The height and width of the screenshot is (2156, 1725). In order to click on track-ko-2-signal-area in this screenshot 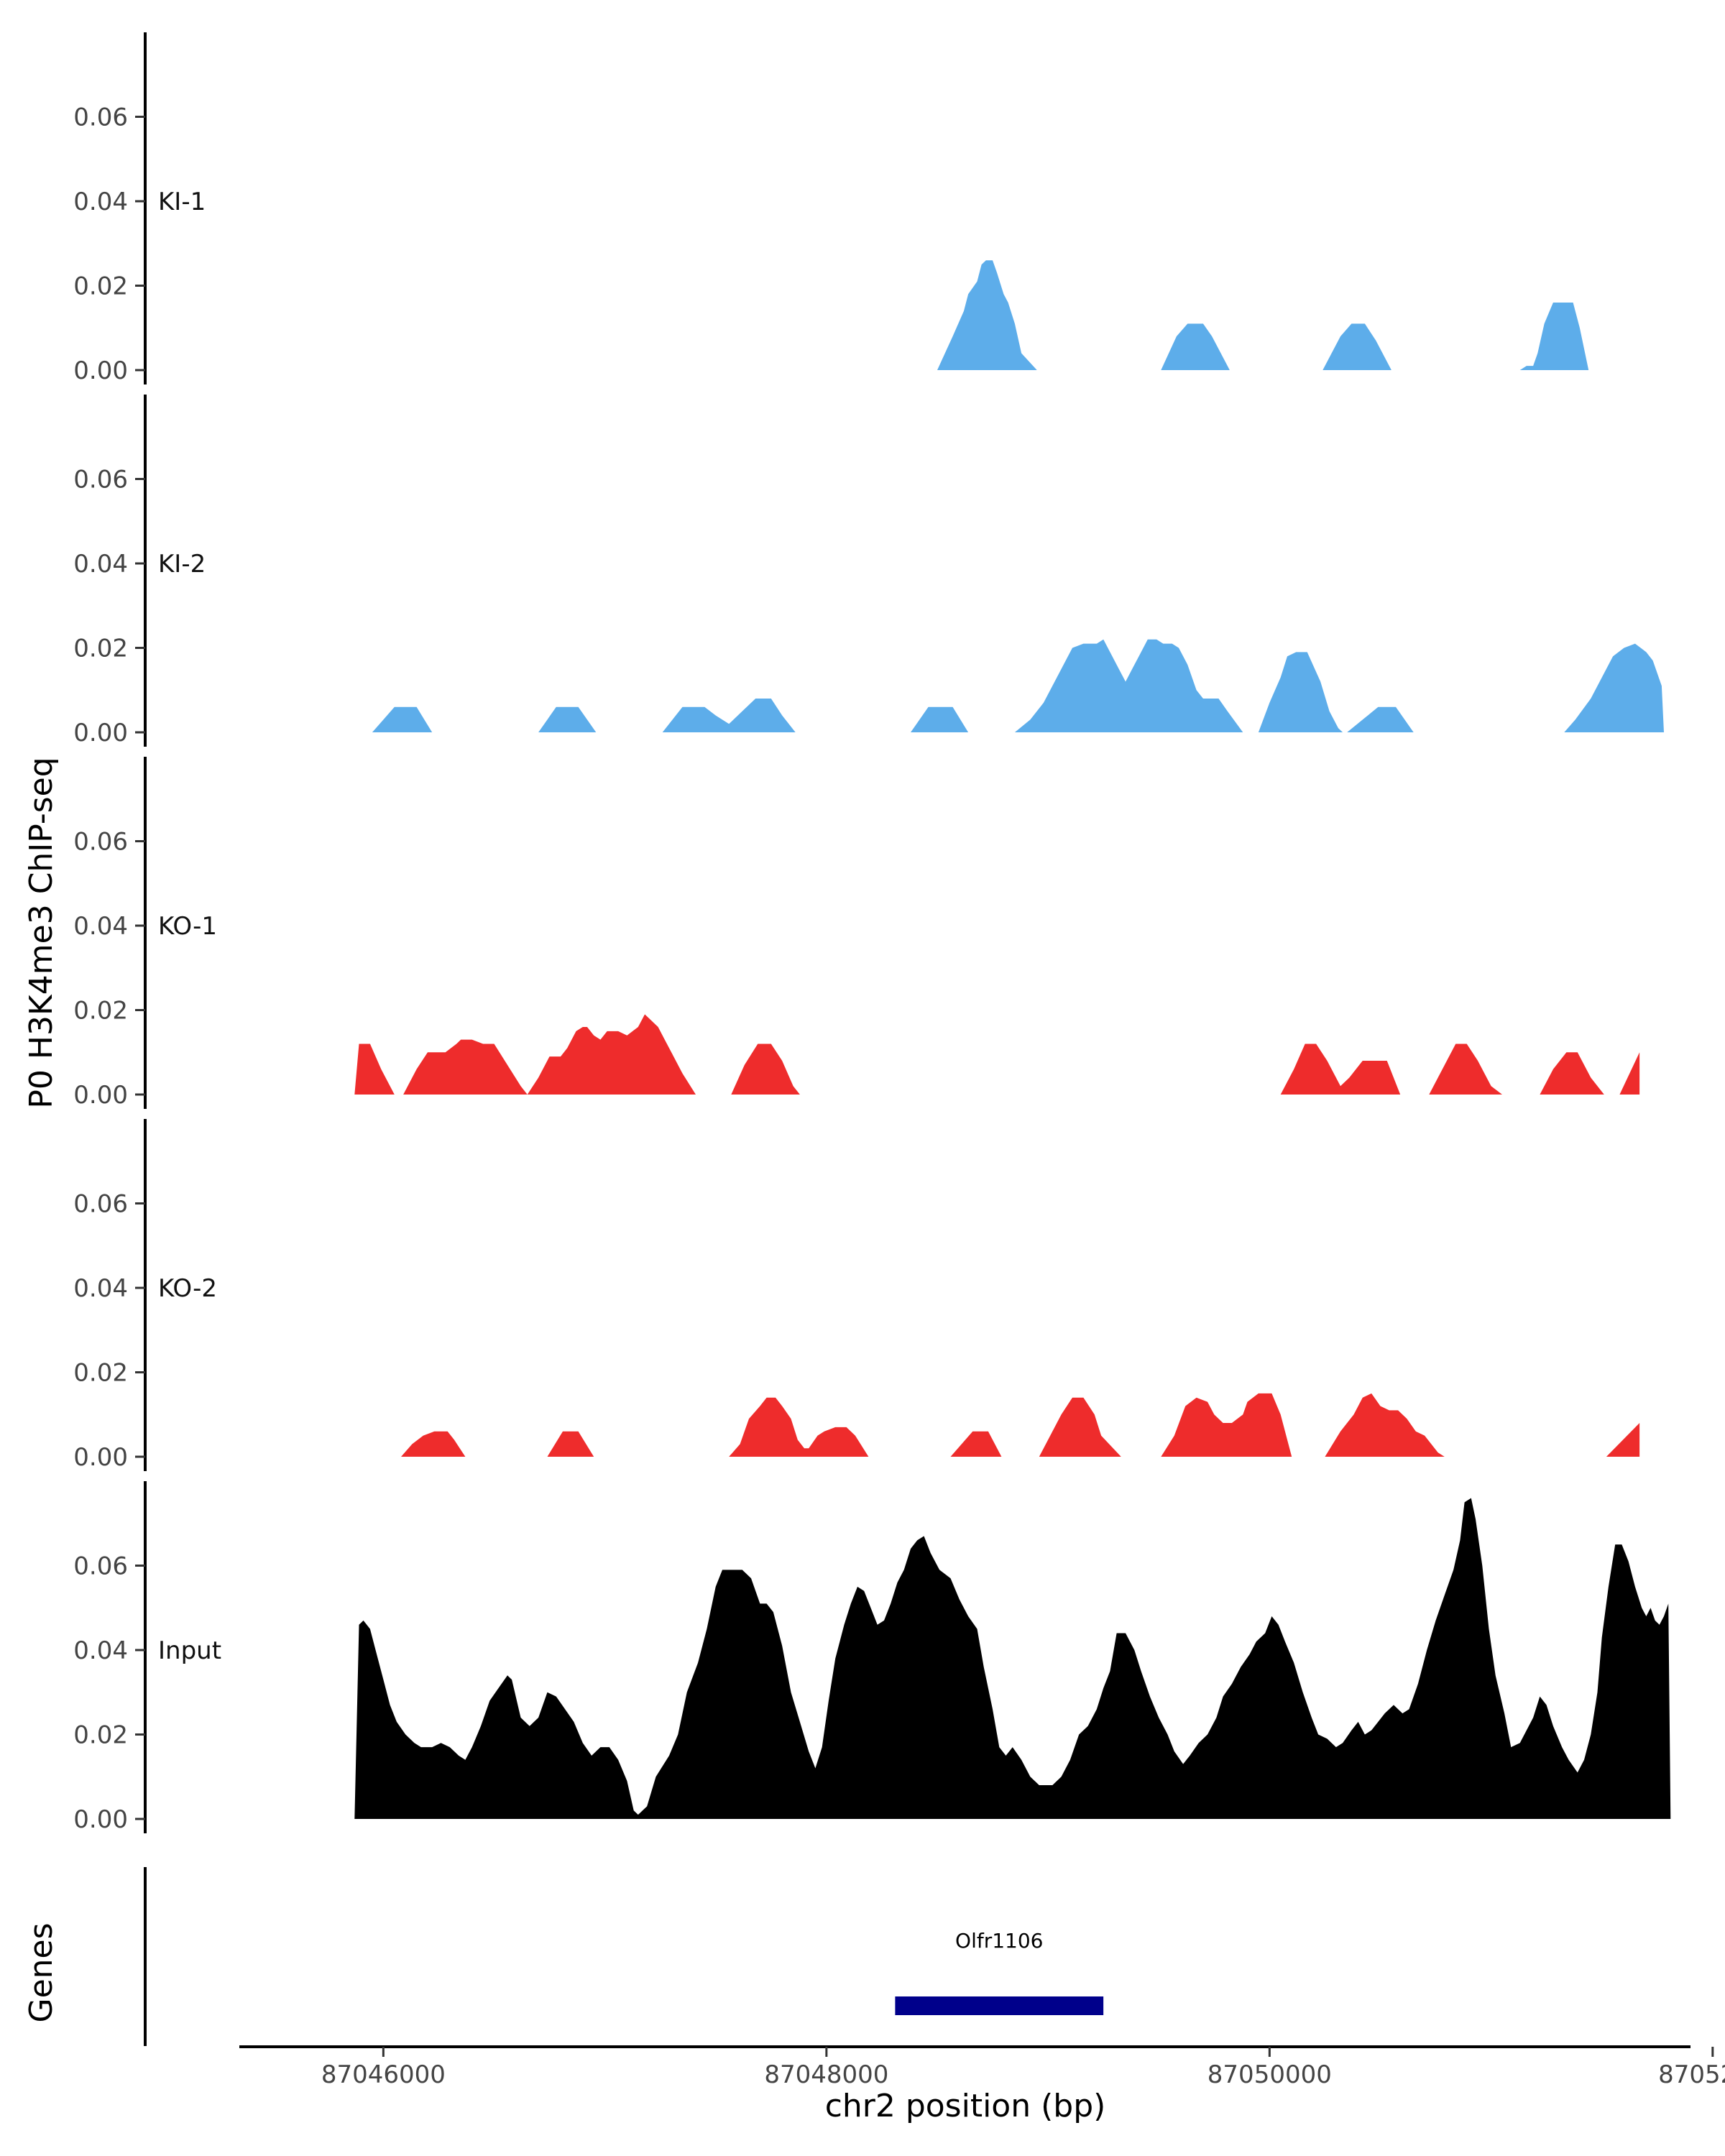, I will do `click(1020, 1425)`.